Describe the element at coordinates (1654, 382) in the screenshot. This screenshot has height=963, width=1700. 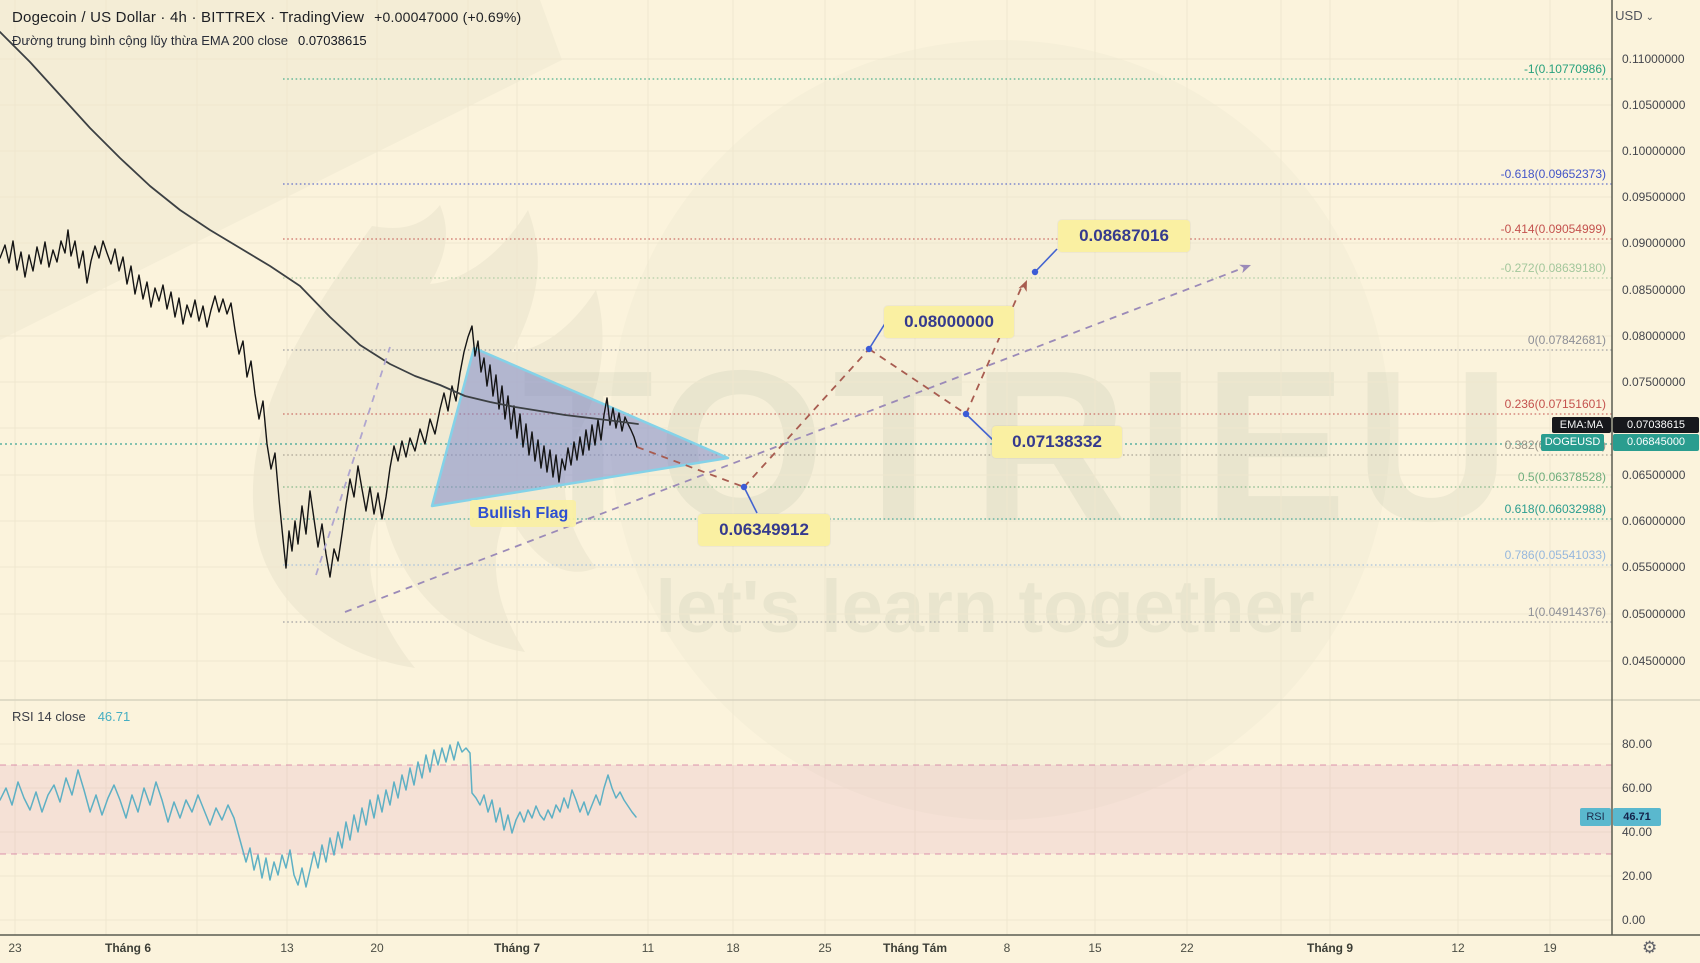
I see `price-axis-label: 0.07500000` at that location.